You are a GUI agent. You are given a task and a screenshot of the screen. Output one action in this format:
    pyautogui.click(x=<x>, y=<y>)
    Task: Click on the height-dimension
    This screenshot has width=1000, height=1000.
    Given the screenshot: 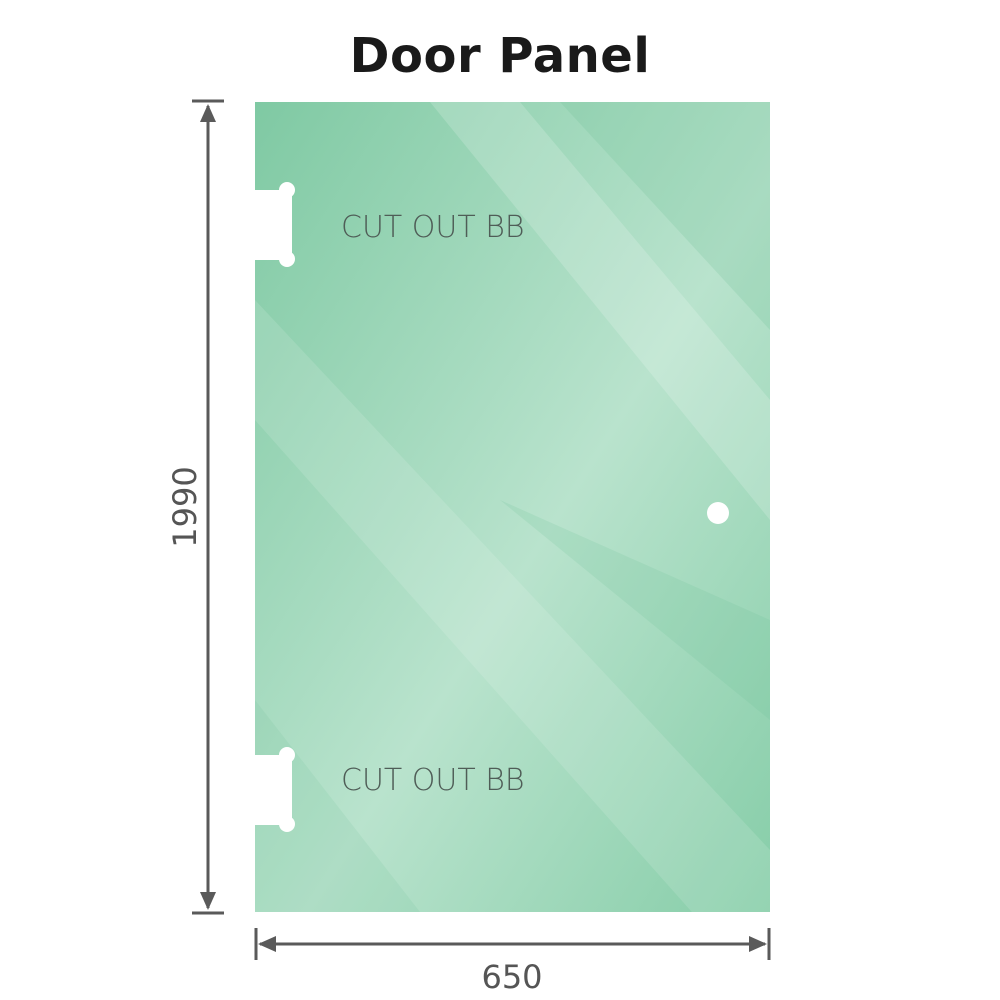 What is the action you would take?
    pyautogui.click(x=208, y=507)
    